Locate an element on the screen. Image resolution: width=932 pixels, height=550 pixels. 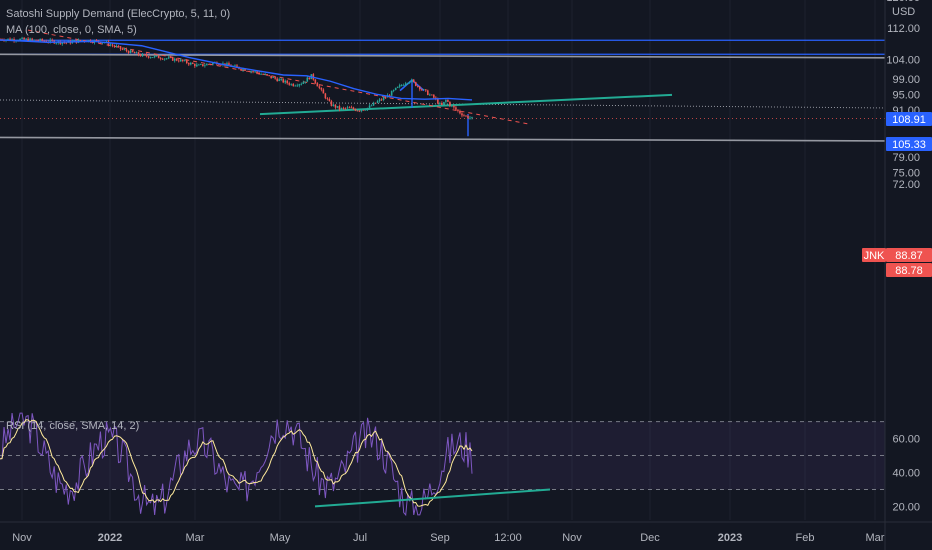
symbol-tag: JNK is located at coordinates (874, 255).